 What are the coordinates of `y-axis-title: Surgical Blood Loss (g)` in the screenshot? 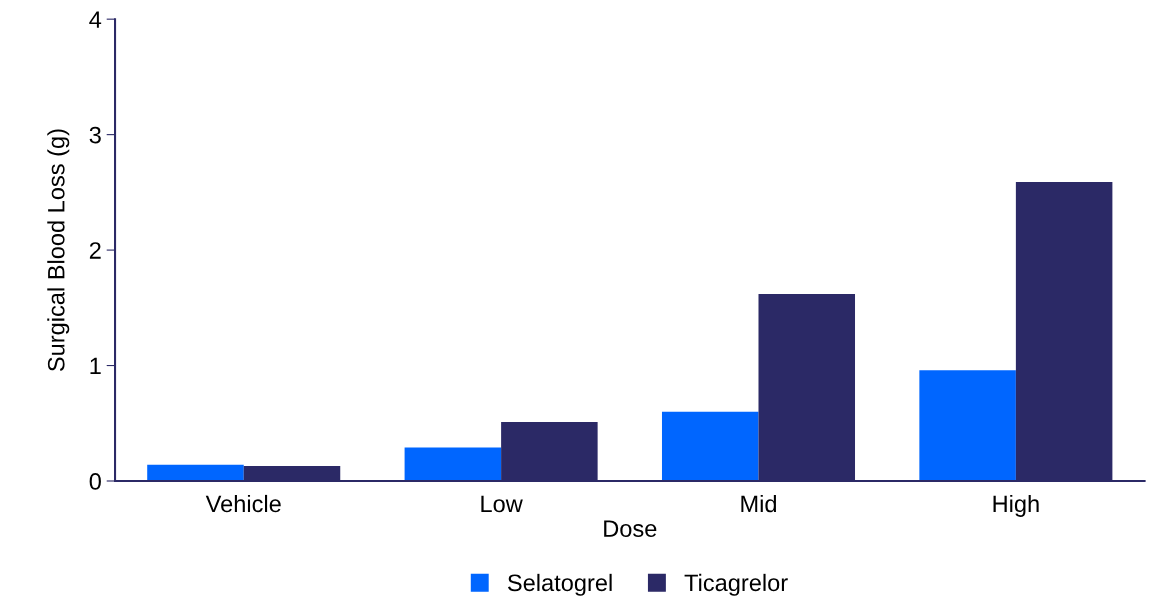 It's located at (58, 250).